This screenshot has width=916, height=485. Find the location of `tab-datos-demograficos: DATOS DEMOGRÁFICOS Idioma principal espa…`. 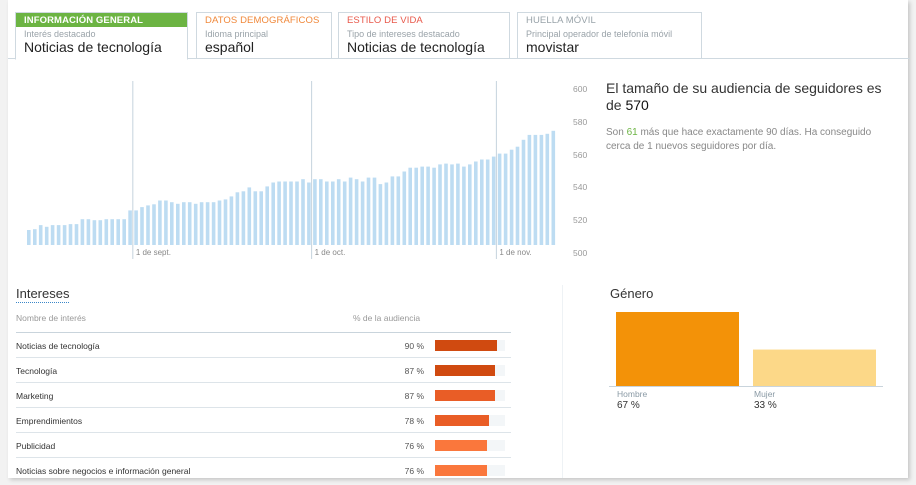

tab-datos-demograficos: DATOS DEMOGRÁFICOS Idioma principal espa… is located at coordinates (264, 35).